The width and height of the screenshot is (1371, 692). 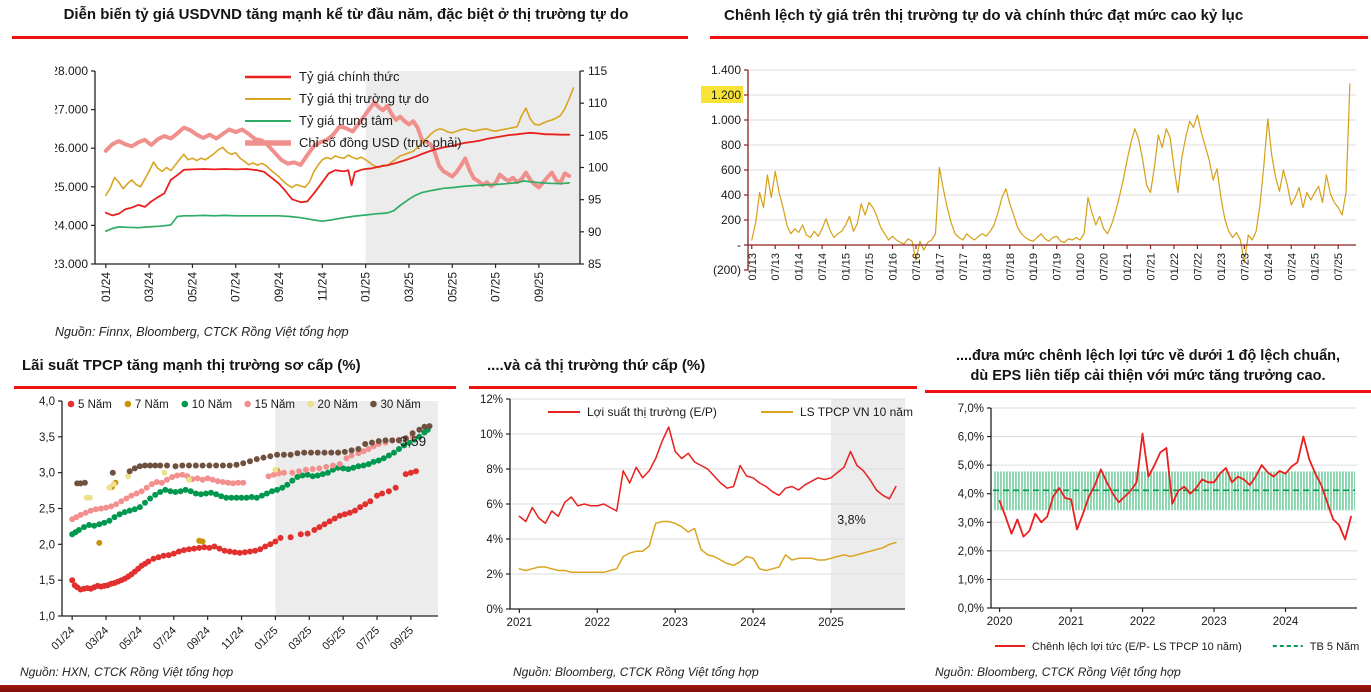 What do you see at coordinates (47, 545) in the screenshot?
I see `svg-text: 2,0` at bounding box center [47, 545].